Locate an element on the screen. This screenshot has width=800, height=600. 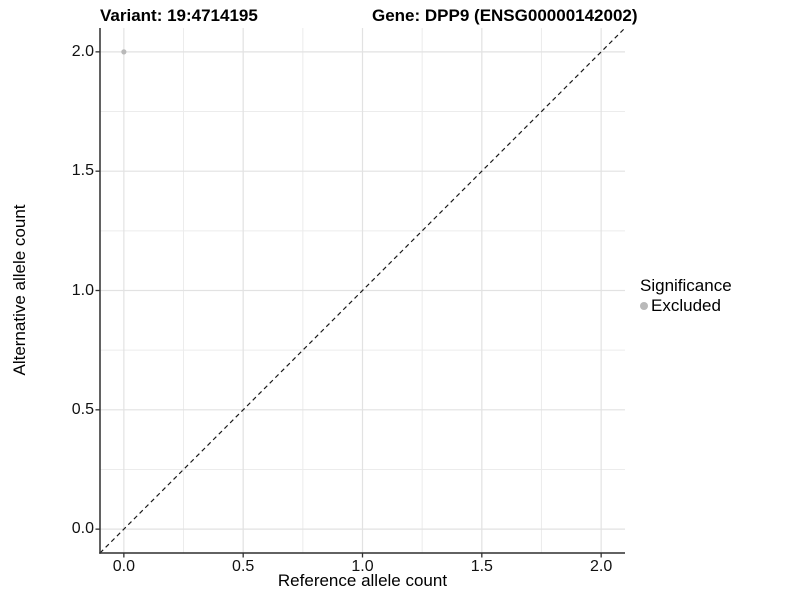
x-axis-title: Reference allele count is located at coordinates (362, 580).